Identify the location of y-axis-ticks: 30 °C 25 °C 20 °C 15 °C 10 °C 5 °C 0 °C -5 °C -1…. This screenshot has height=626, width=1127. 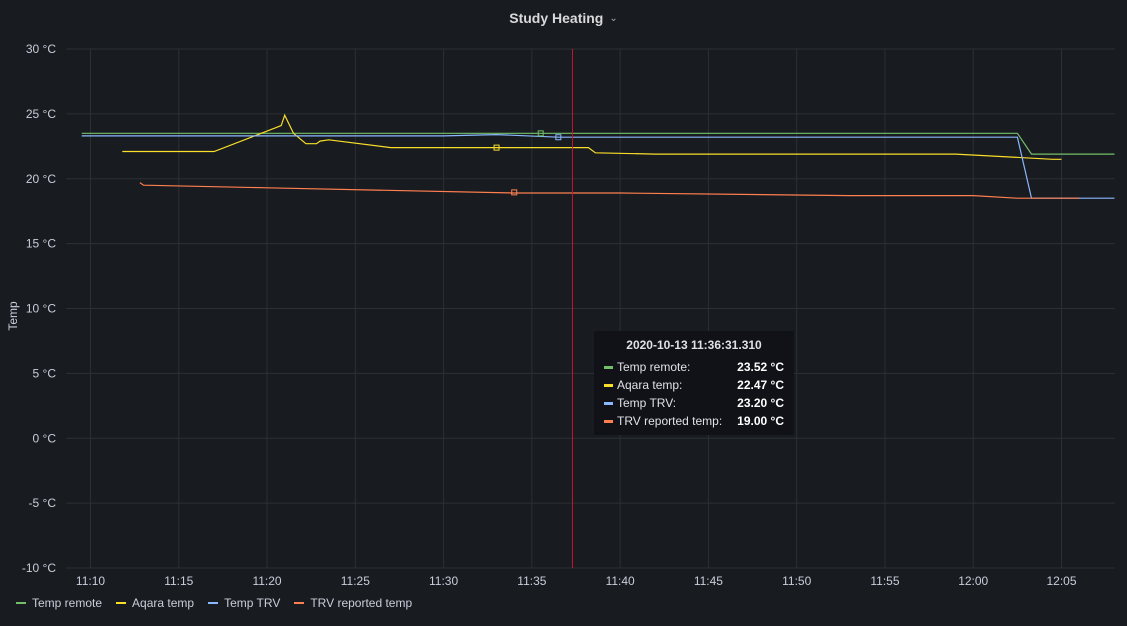
(39, 308).